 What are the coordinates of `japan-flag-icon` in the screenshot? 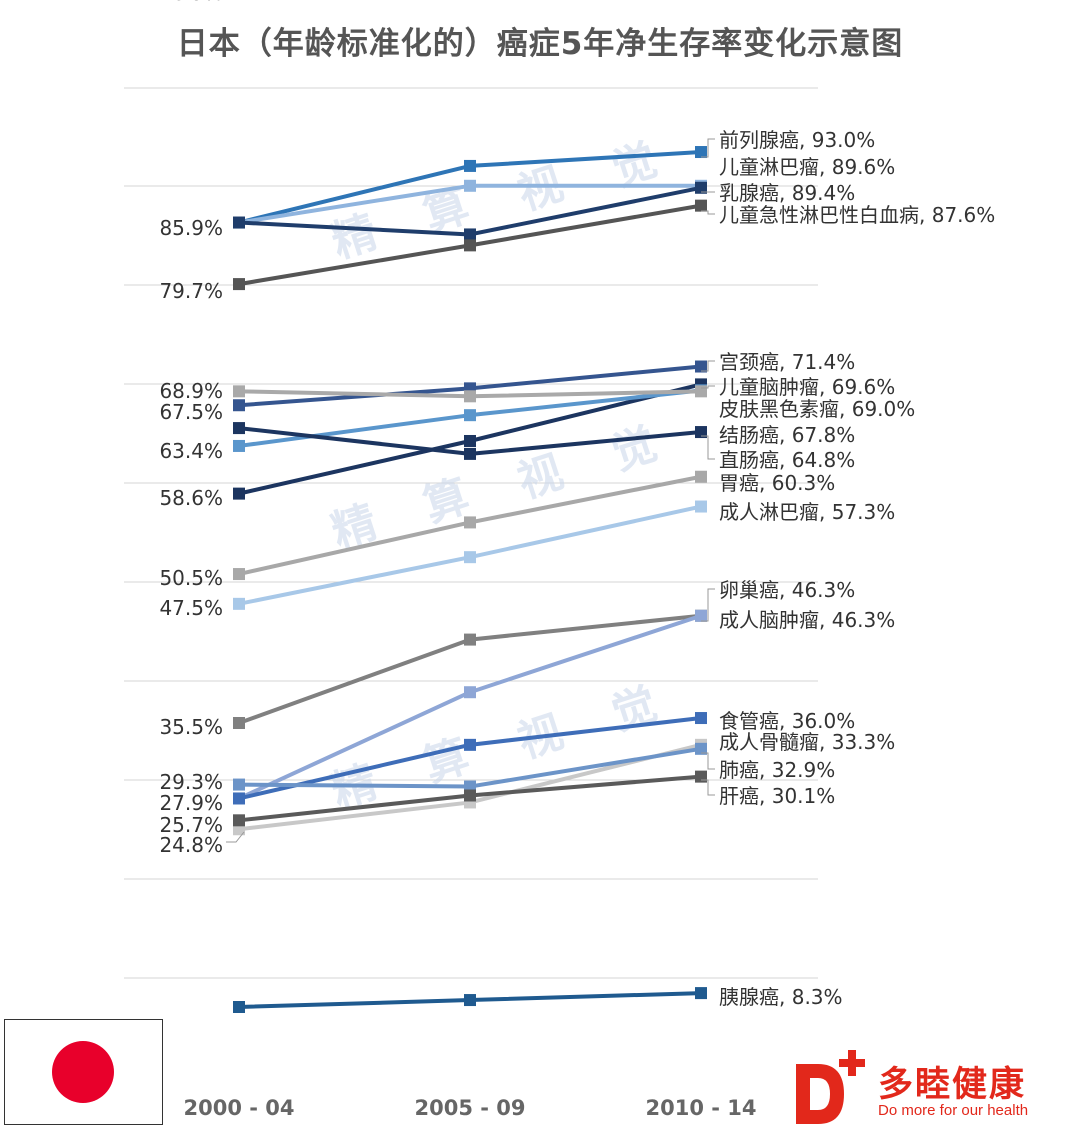 It's located at (83, 1072).